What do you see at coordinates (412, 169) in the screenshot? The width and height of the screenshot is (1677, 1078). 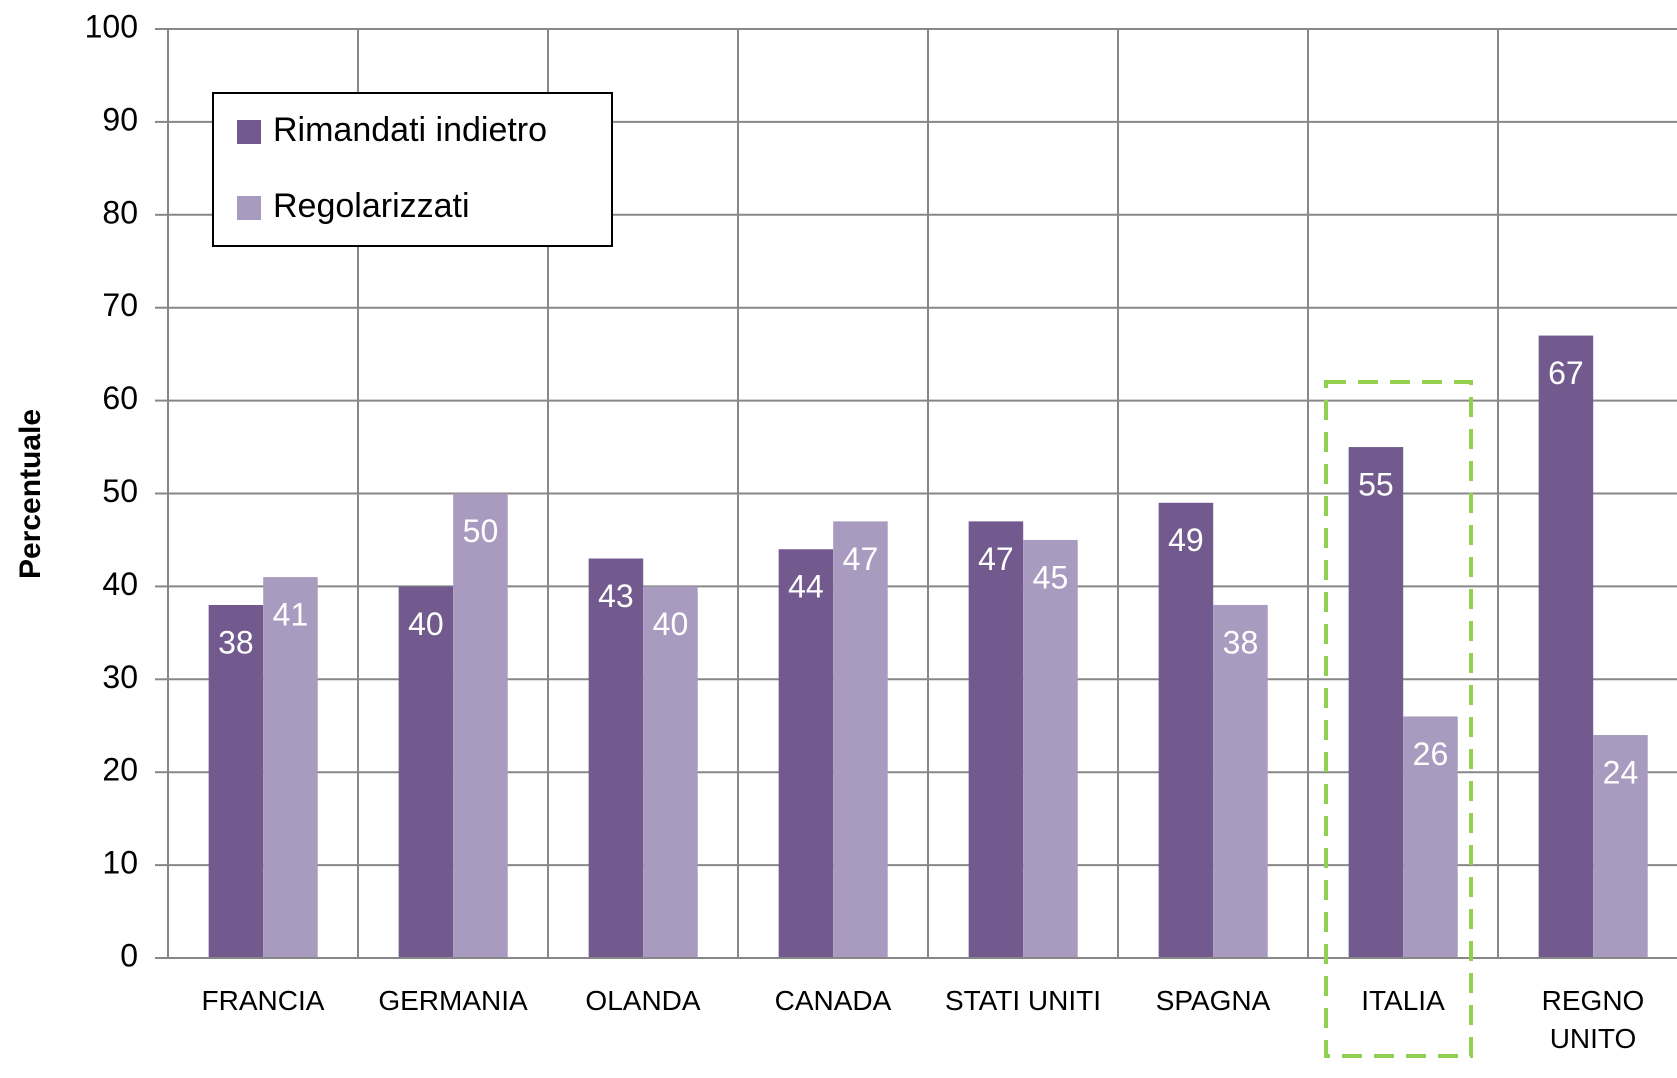 I see `legend-box` at bounding box center [412, 169].